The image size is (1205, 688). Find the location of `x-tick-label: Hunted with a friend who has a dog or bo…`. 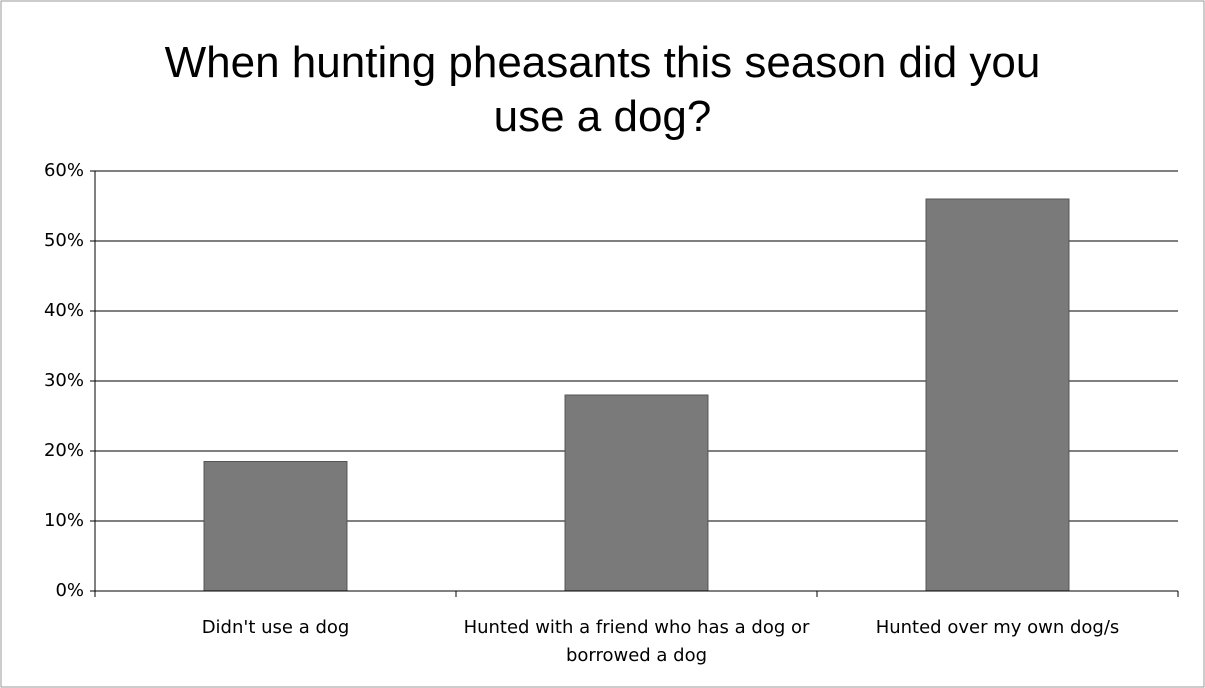

x-tick-label: Hunted with a friend who has a dog or bo… is located at coordinates (636, 641).